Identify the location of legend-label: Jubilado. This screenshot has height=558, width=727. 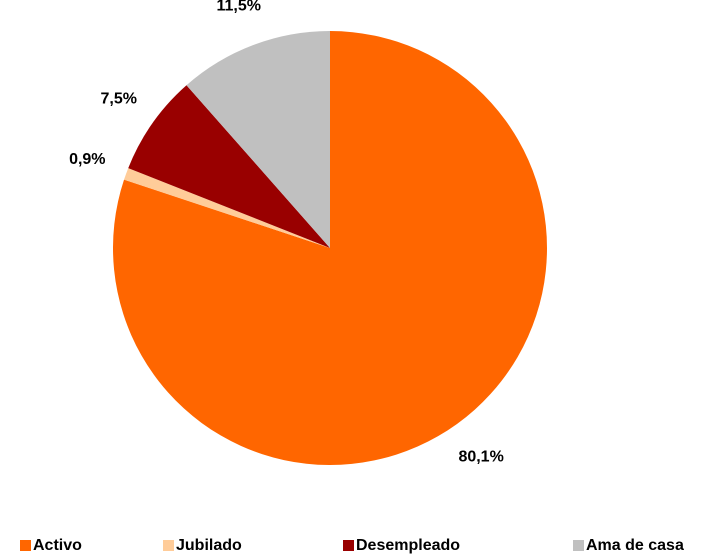
(209, 545).